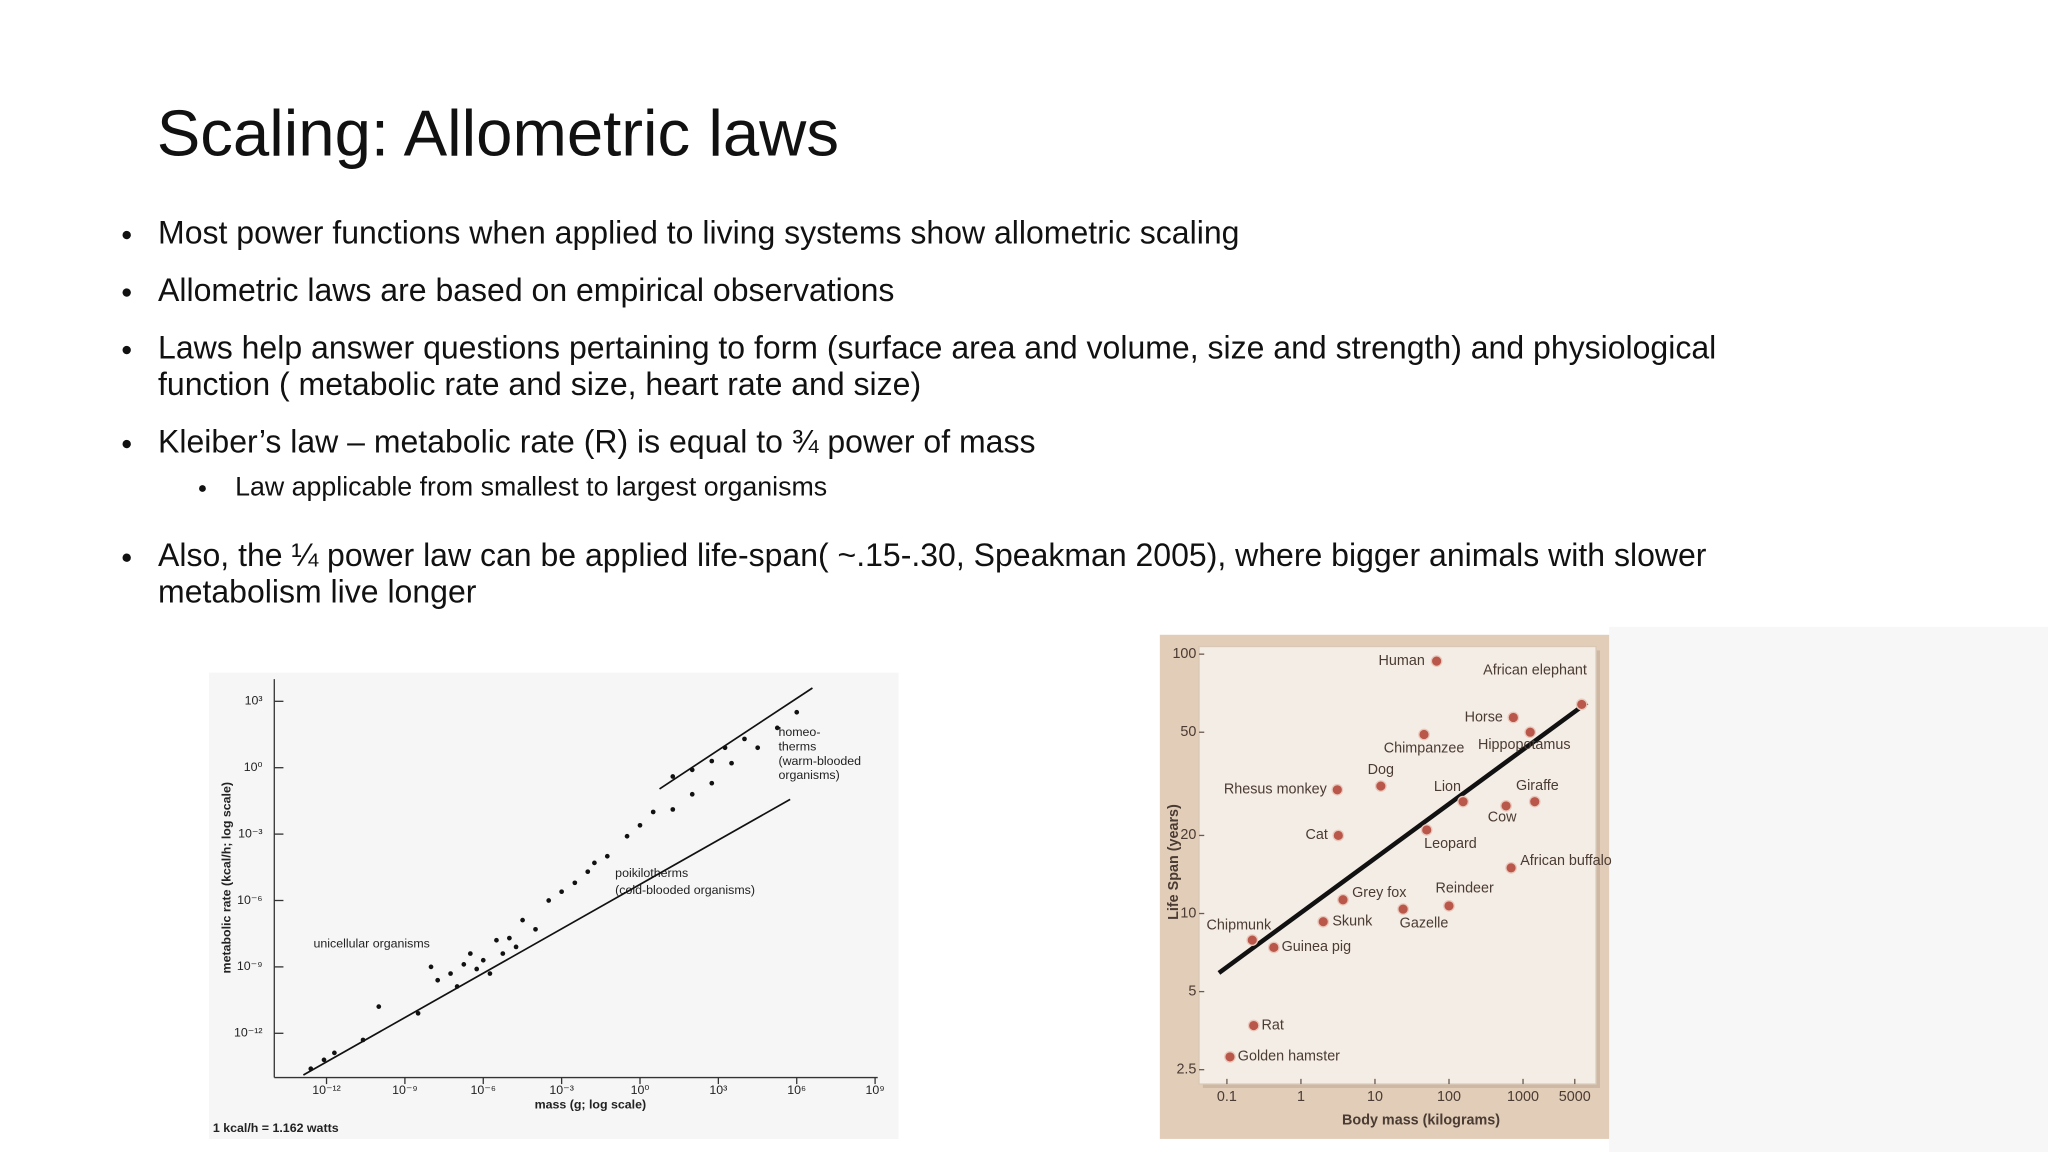 The image size is (2048, 1152). Describe the element at coordinates (1484, 717) in the screenshot. I see `point-label: Horse` at that location.